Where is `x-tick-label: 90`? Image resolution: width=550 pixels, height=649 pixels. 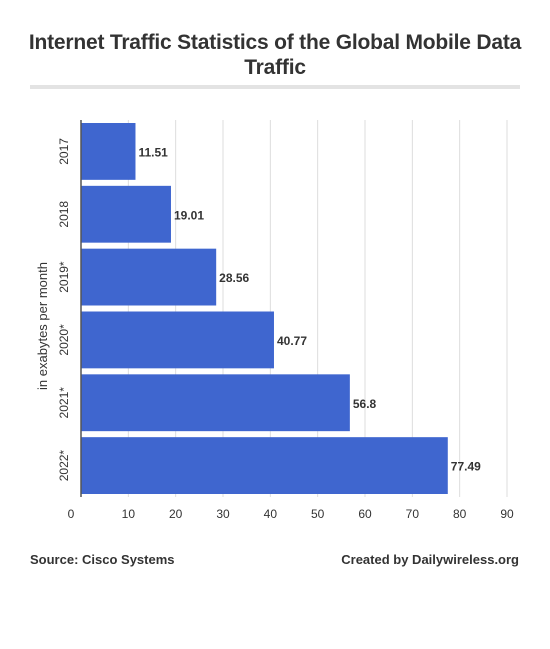
x-tick-label: 90 is located at coordinates (507, 514).